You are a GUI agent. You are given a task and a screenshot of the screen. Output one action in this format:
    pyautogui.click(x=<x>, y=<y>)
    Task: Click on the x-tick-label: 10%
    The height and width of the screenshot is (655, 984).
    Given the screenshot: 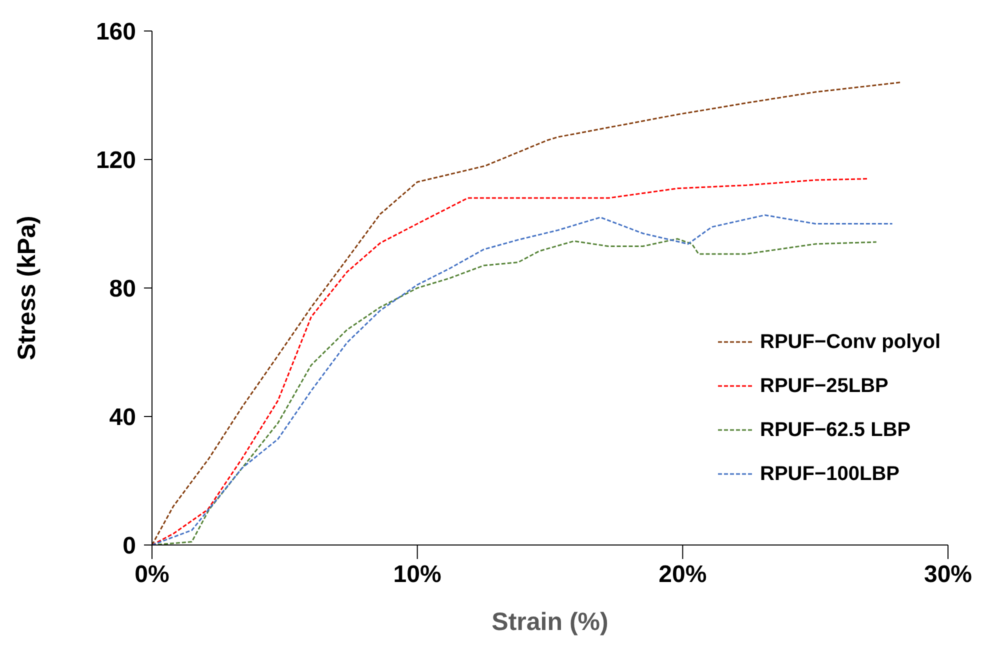 What is the action you would take?
    pyautogui.click(x=417, y=574)
    